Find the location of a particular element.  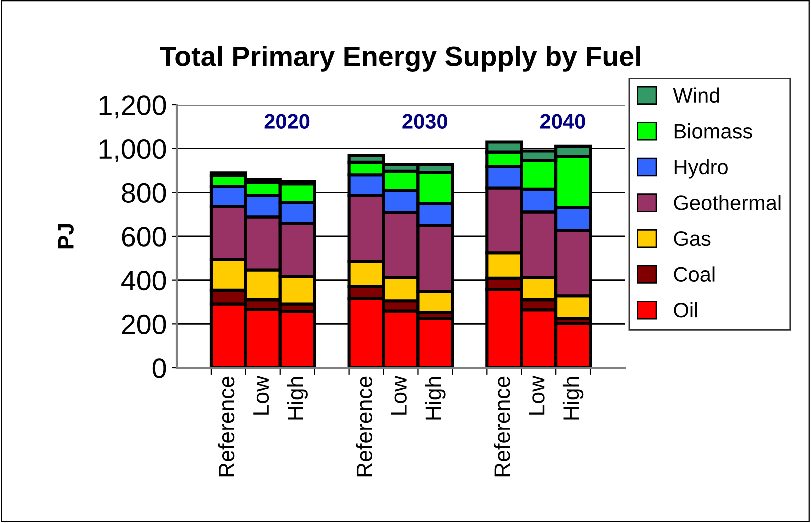

chart-title: Total Primary Energy Supply by Fuel is located at coordinates (400, 59).